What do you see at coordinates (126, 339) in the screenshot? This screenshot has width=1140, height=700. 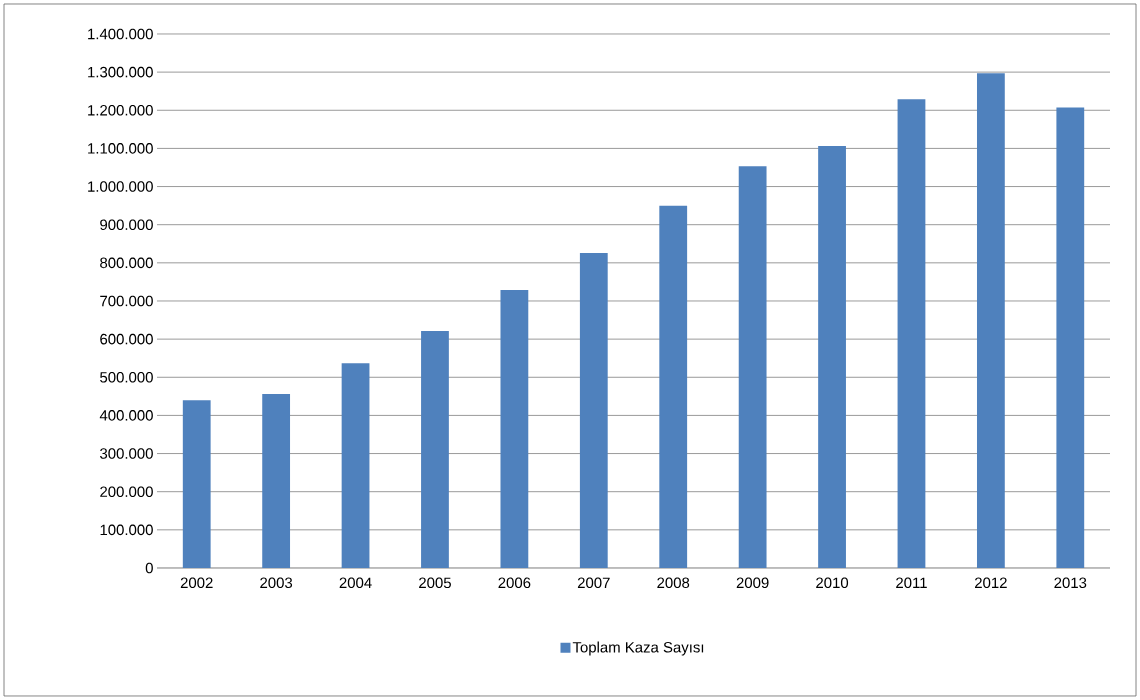 I see `y-tick-label: 600.000` at bounding box center [126, 339].